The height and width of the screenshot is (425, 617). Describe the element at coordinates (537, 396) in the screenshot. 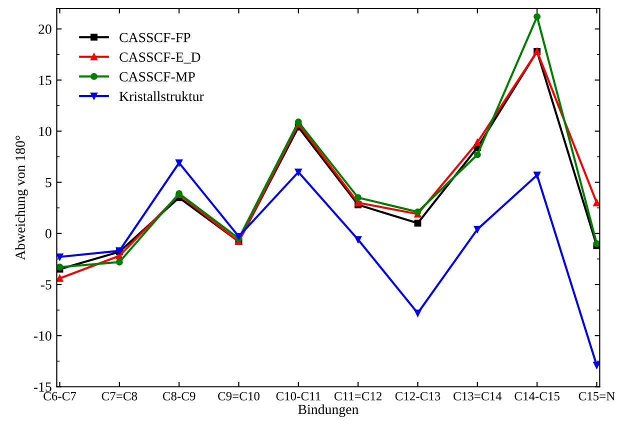

I see `x-tick-label: C14-C15` at that location.